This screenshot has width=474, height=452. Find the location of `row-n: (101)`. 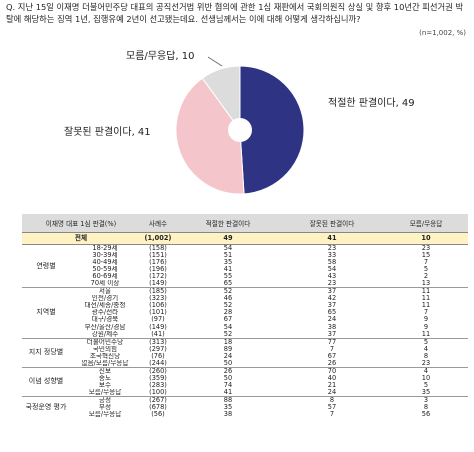

row-n: (101) is located at coordinates (158, 313).